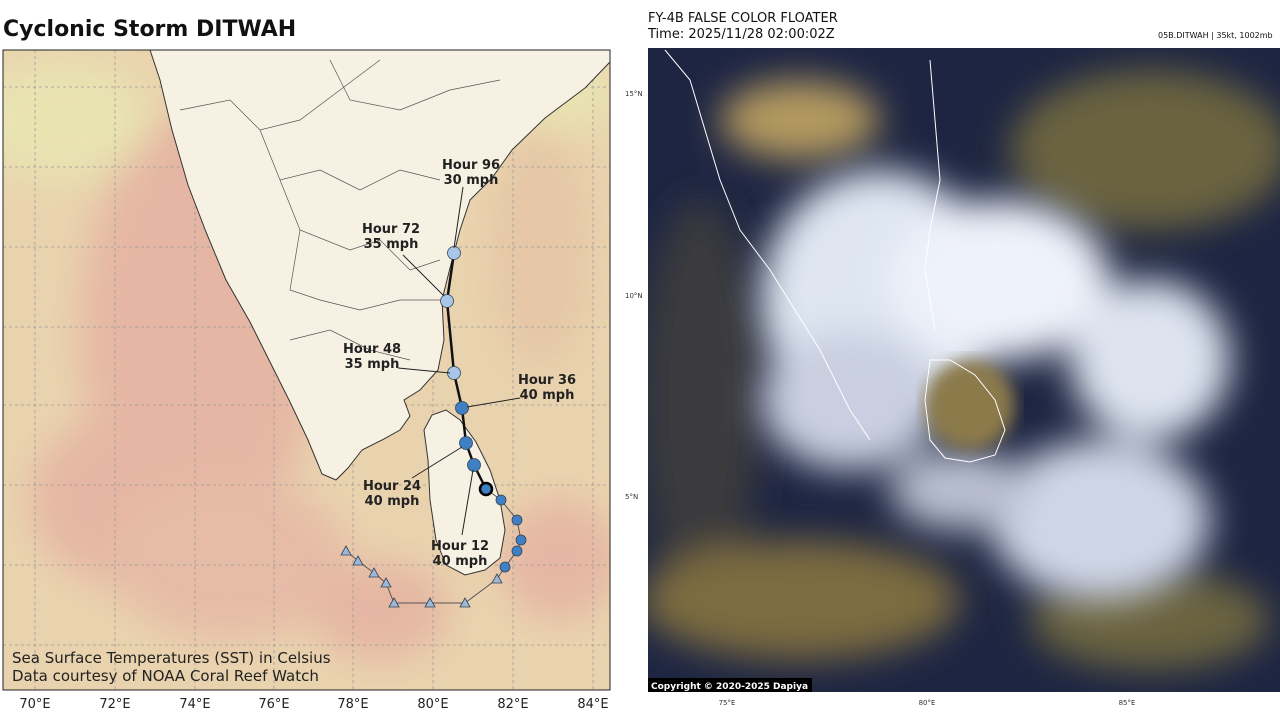 This screenshot has width=1280, height=720. Describe the element at coordinates (743, 18) in the screenshot. I see `sat-title: FY-4B FALSE COLOR FLOATER` at that location.